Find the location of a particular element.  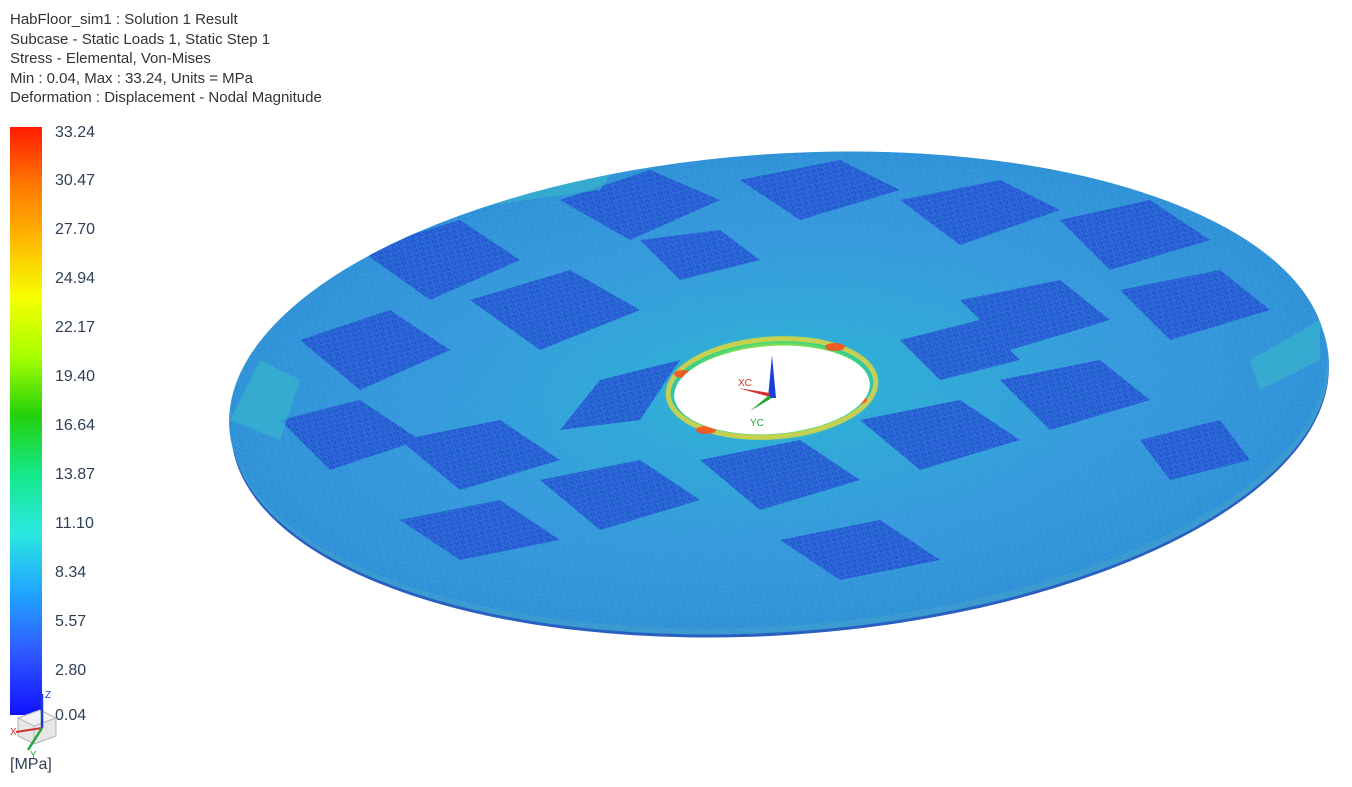

result-title: HabFloor_sim1 : Solution 1 Result is located at coordinates (124, 19).